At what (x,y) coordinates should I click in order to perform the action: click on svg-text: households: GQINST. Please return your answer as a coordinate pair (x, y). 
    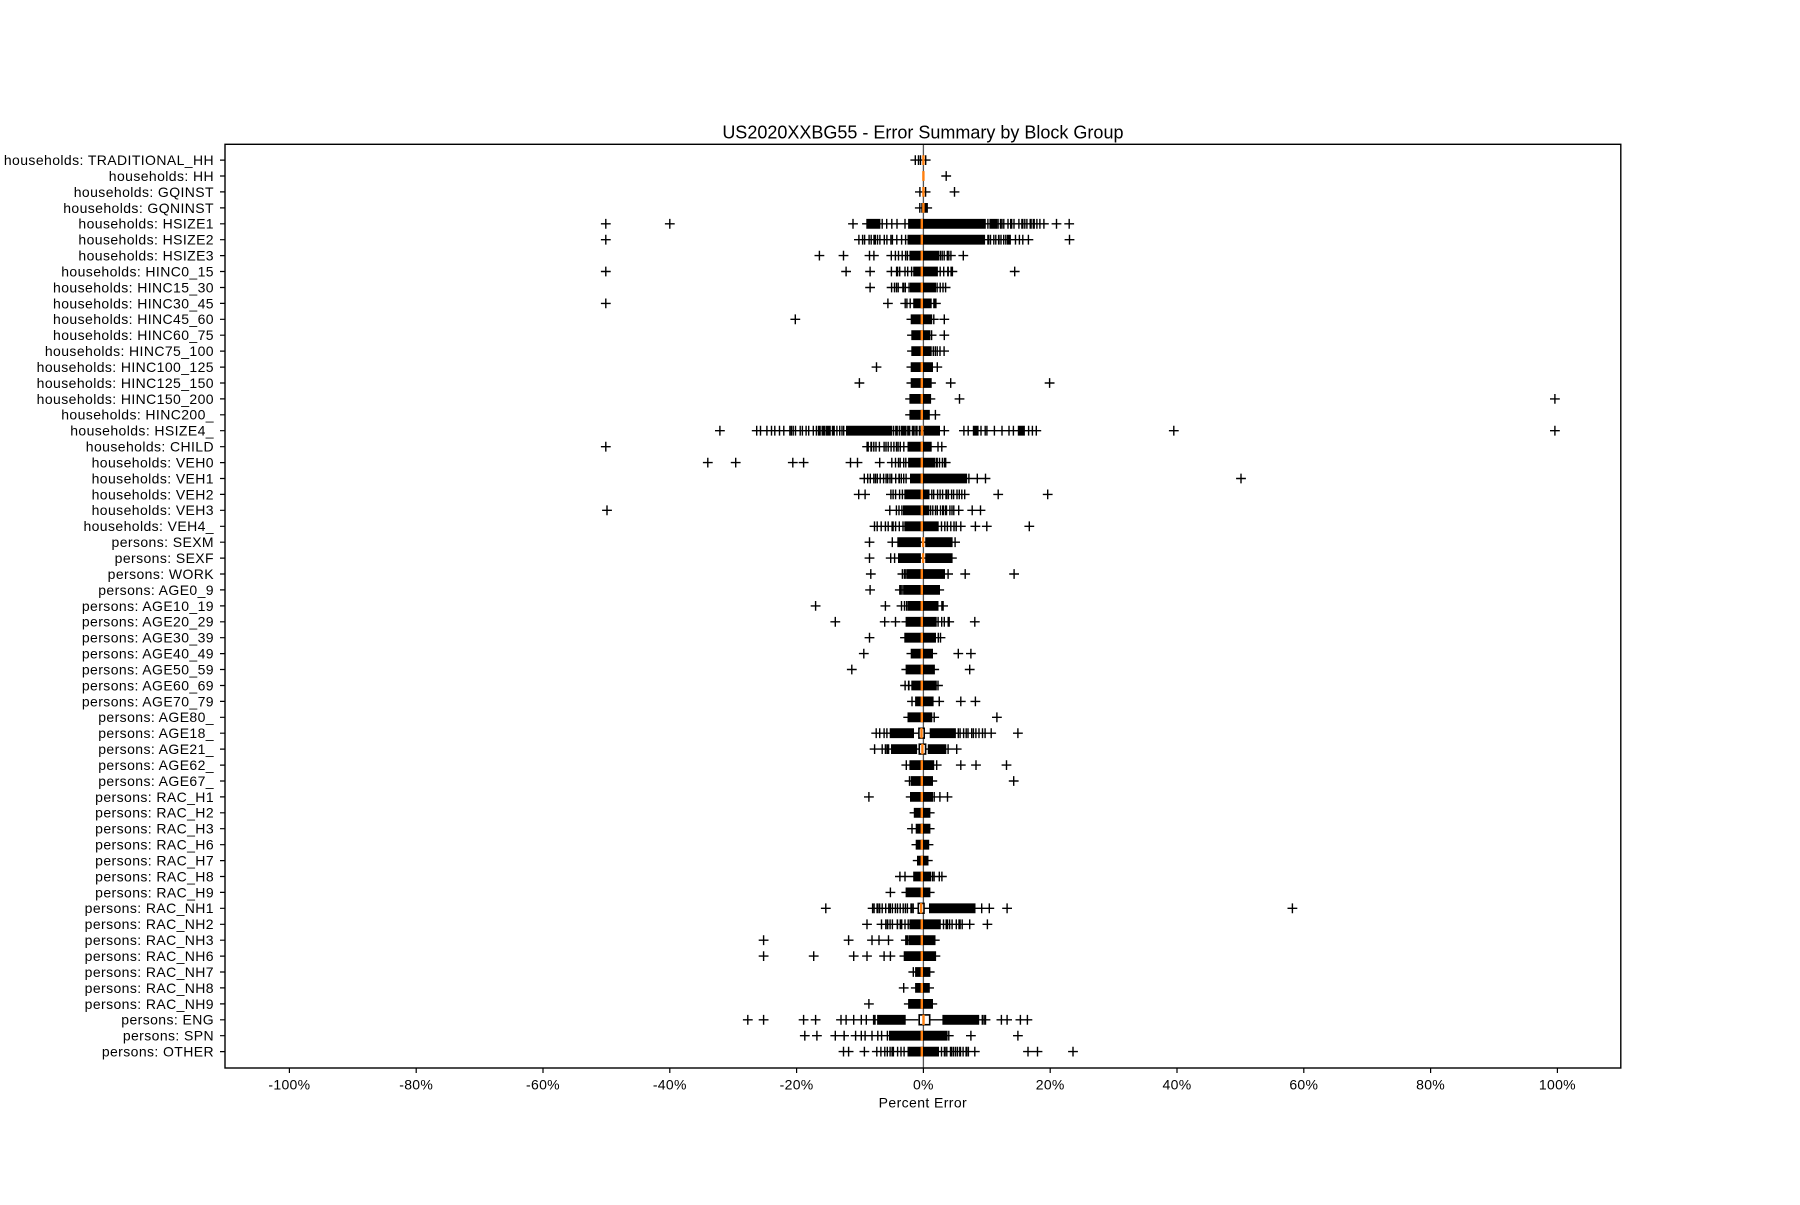
    Looking at the image, I should click on (144, 192).